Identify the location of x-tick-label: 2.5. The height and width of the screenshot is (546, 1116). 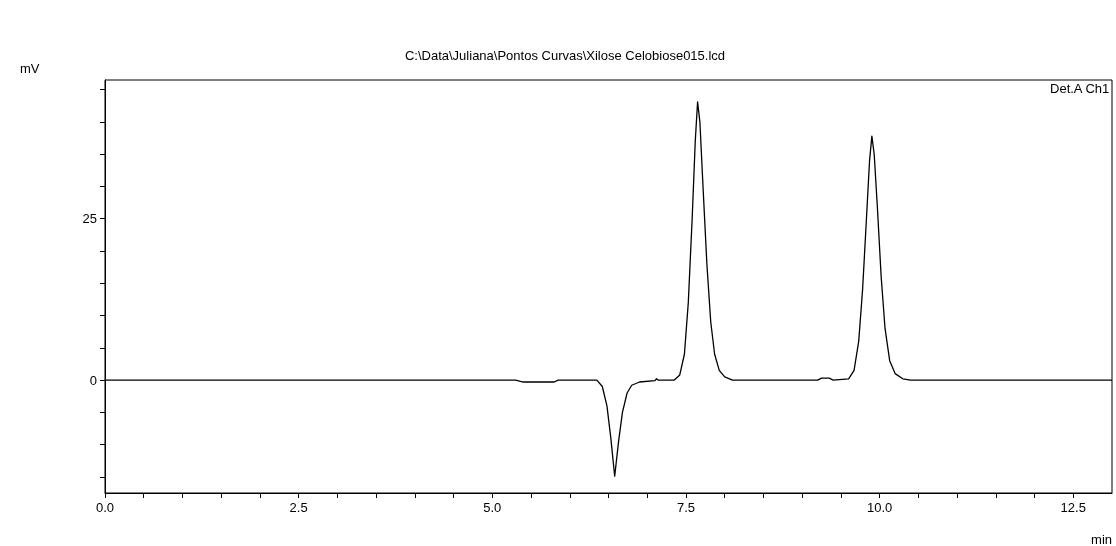
(298, 507).